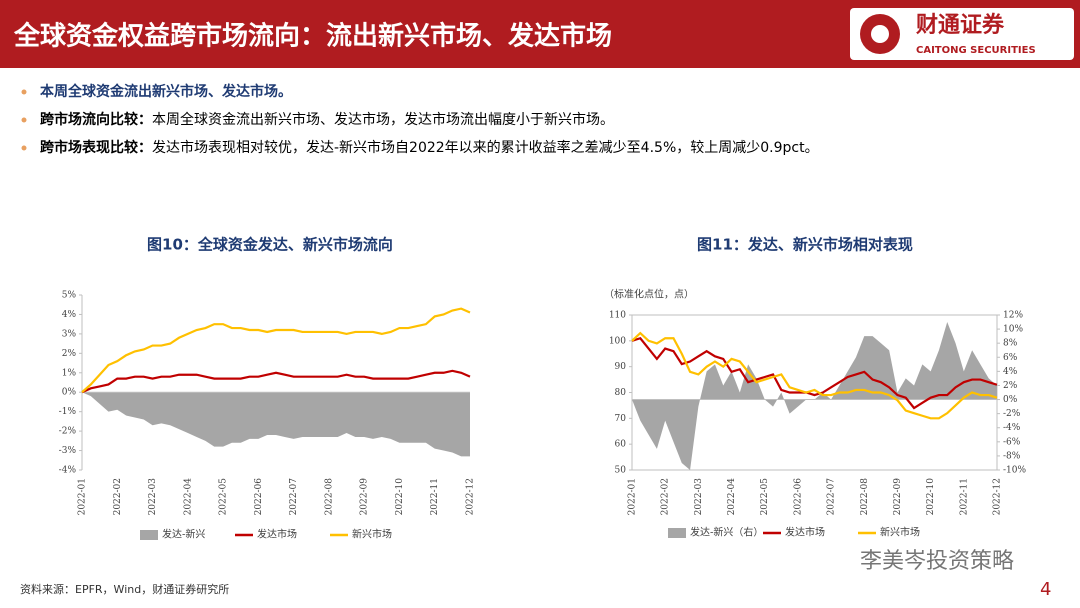 Image resolution: width=1080 pixels, height=608 pixels. What do you see at coordinates (880, 34) in the screenshot?
I see `logo-icon-inner` at bounding box center [880, 34].